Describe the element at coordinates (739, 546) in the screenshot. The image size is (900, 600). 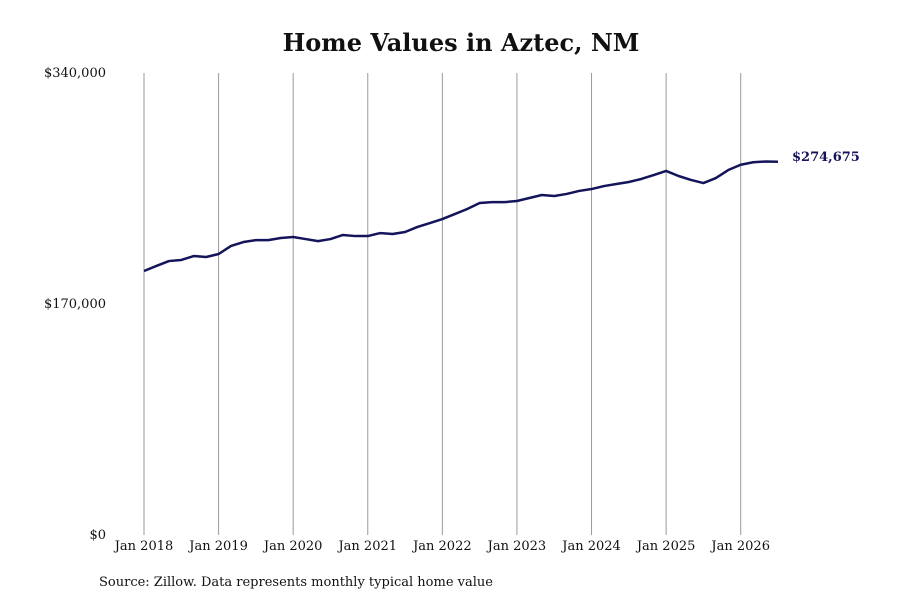
I see `x-tick-label: Jan 2026` at that location.